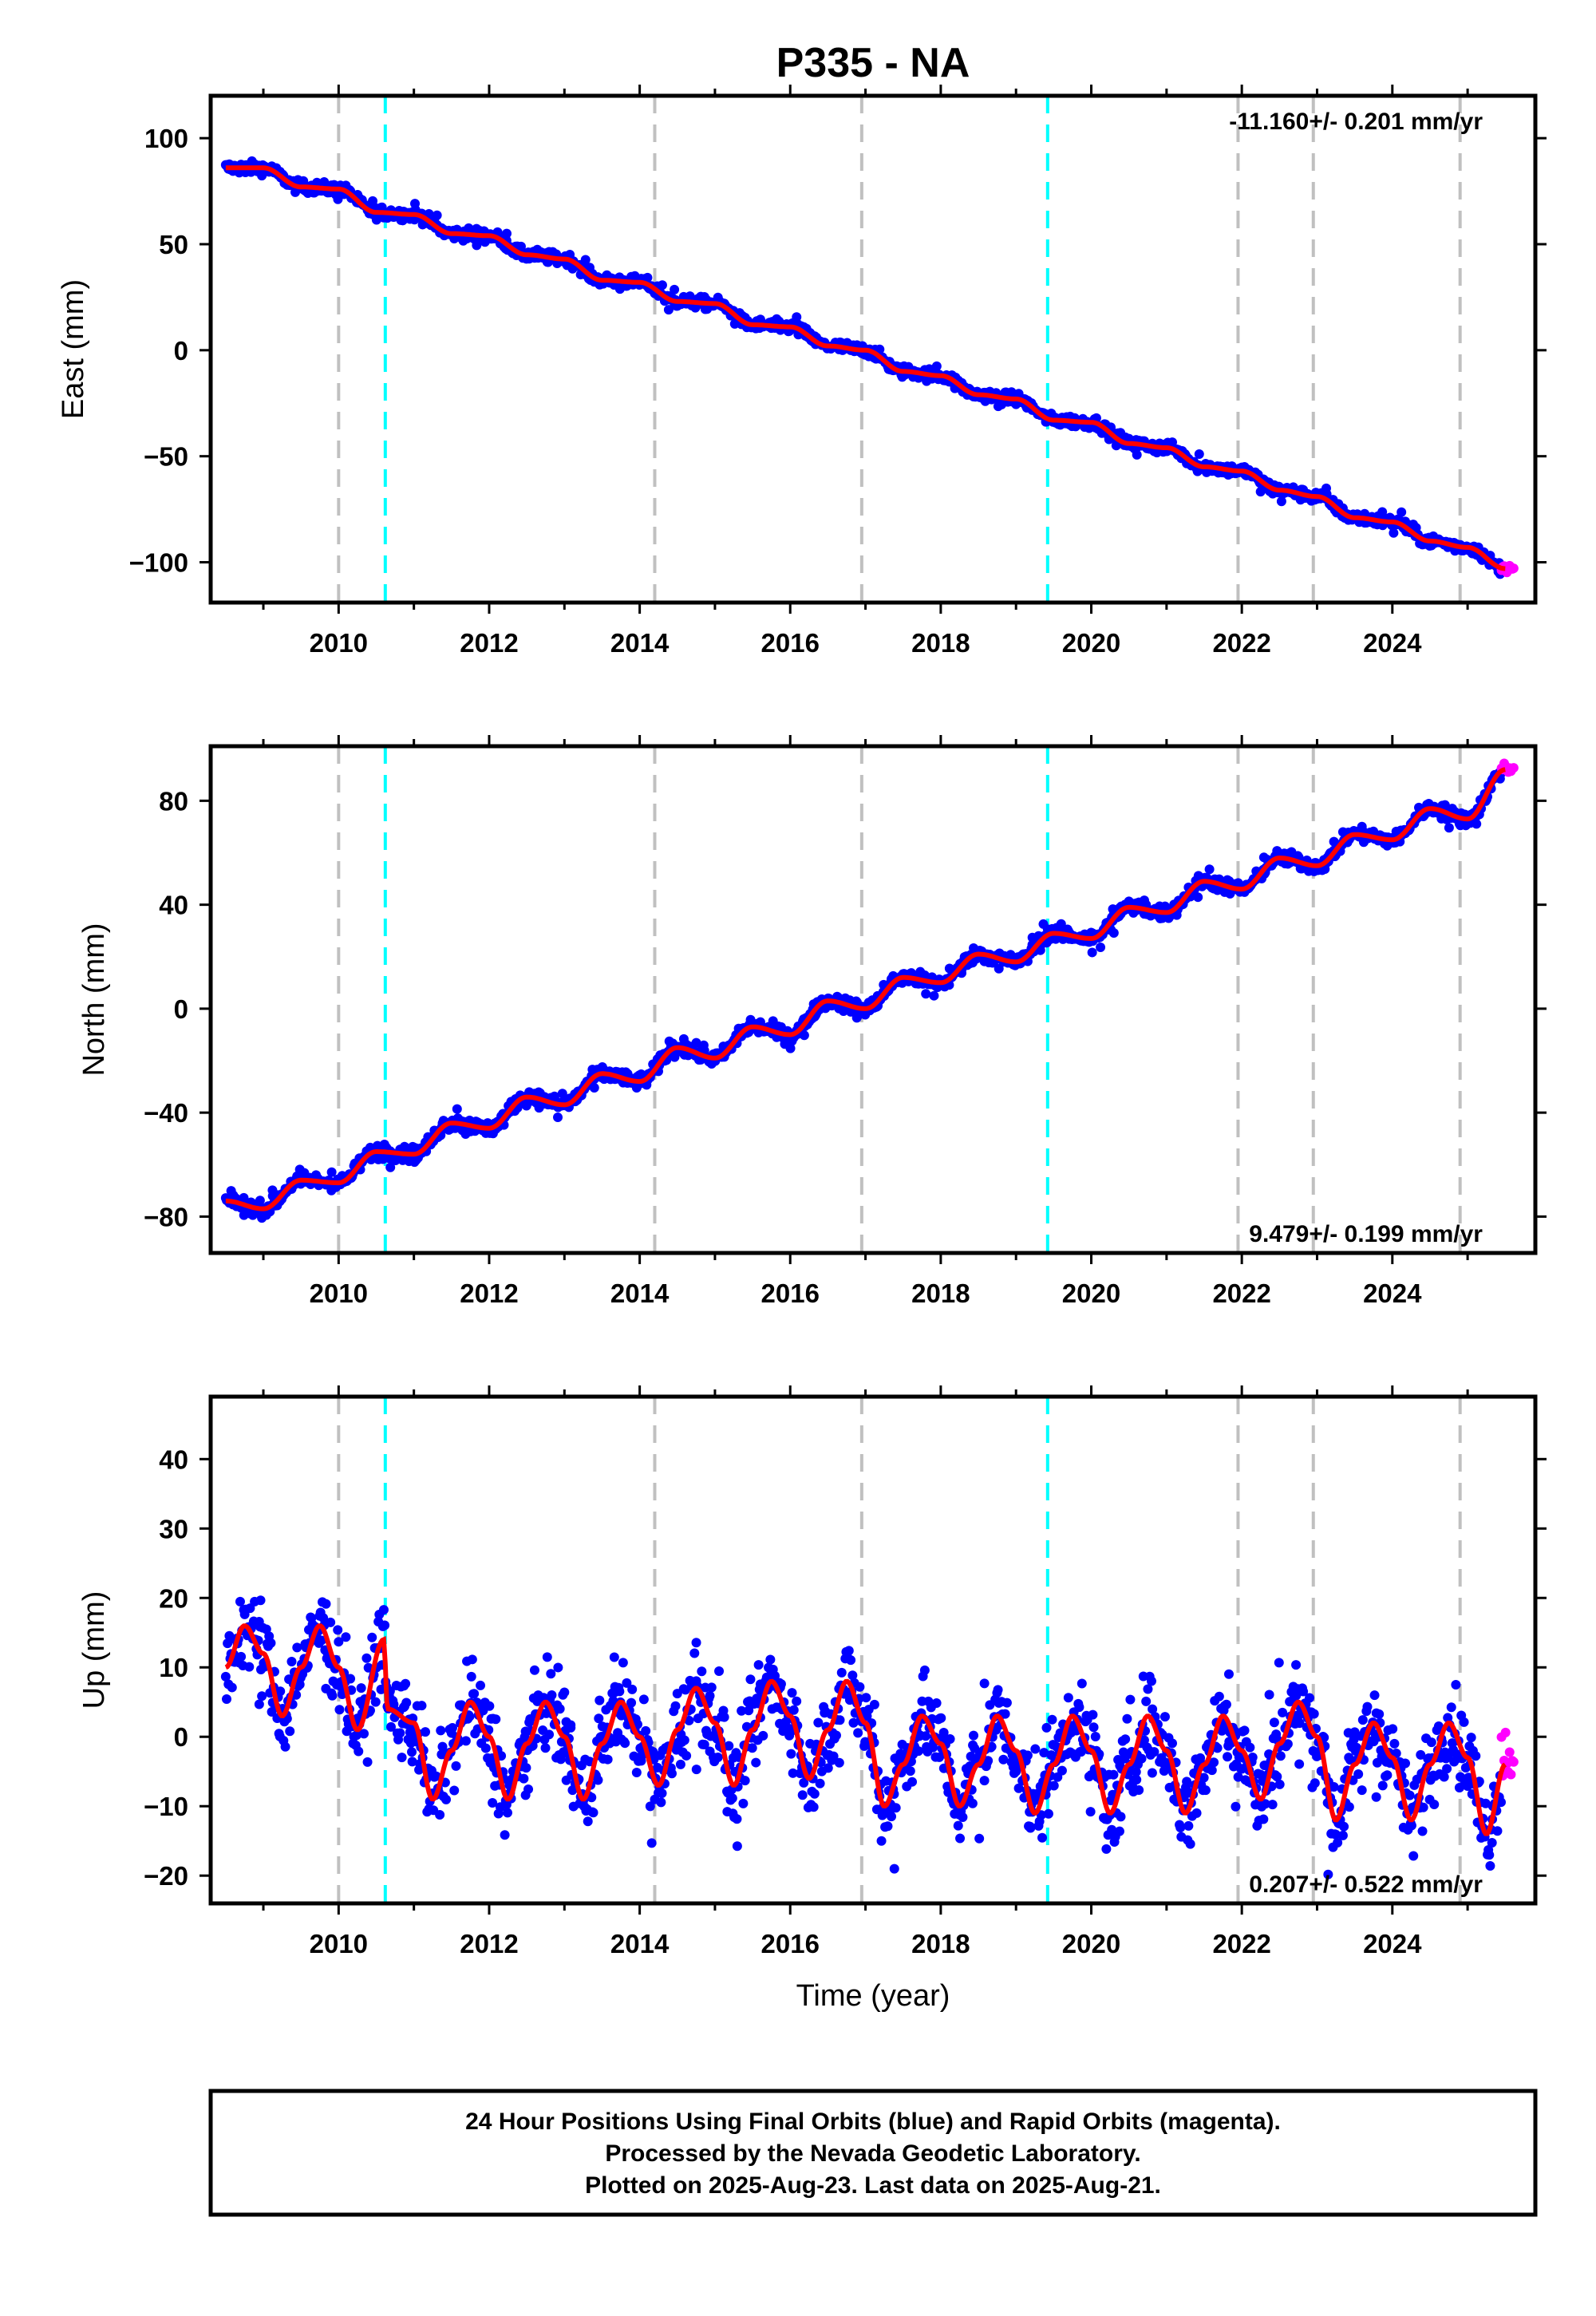  Describe the element at coordinates (166, 1806) in the screenshot. I see `y-tick-label: −10` at that location.